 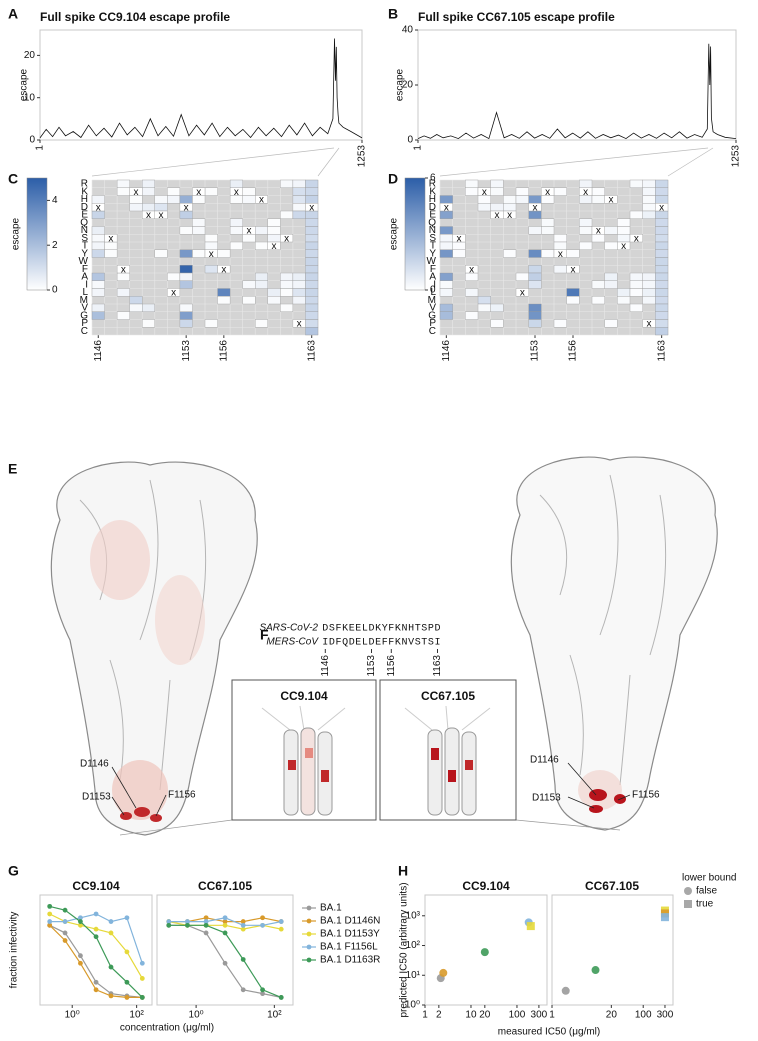 I want to click on colorbar-tick-label: 0, so click(x=55, y=290).